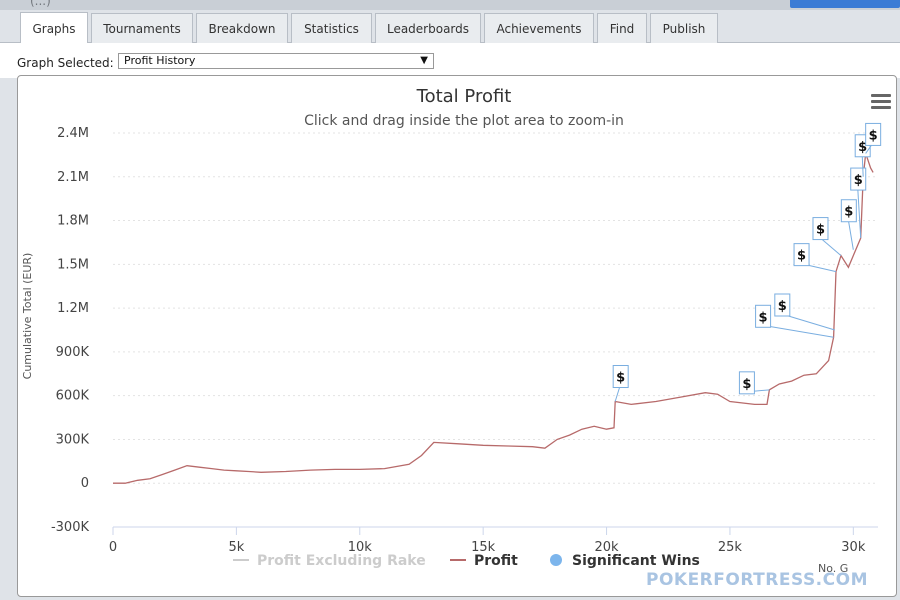 This screenshot has width=900, height=600. I want to click on y-tick-label: 600K, so click(73, 396).